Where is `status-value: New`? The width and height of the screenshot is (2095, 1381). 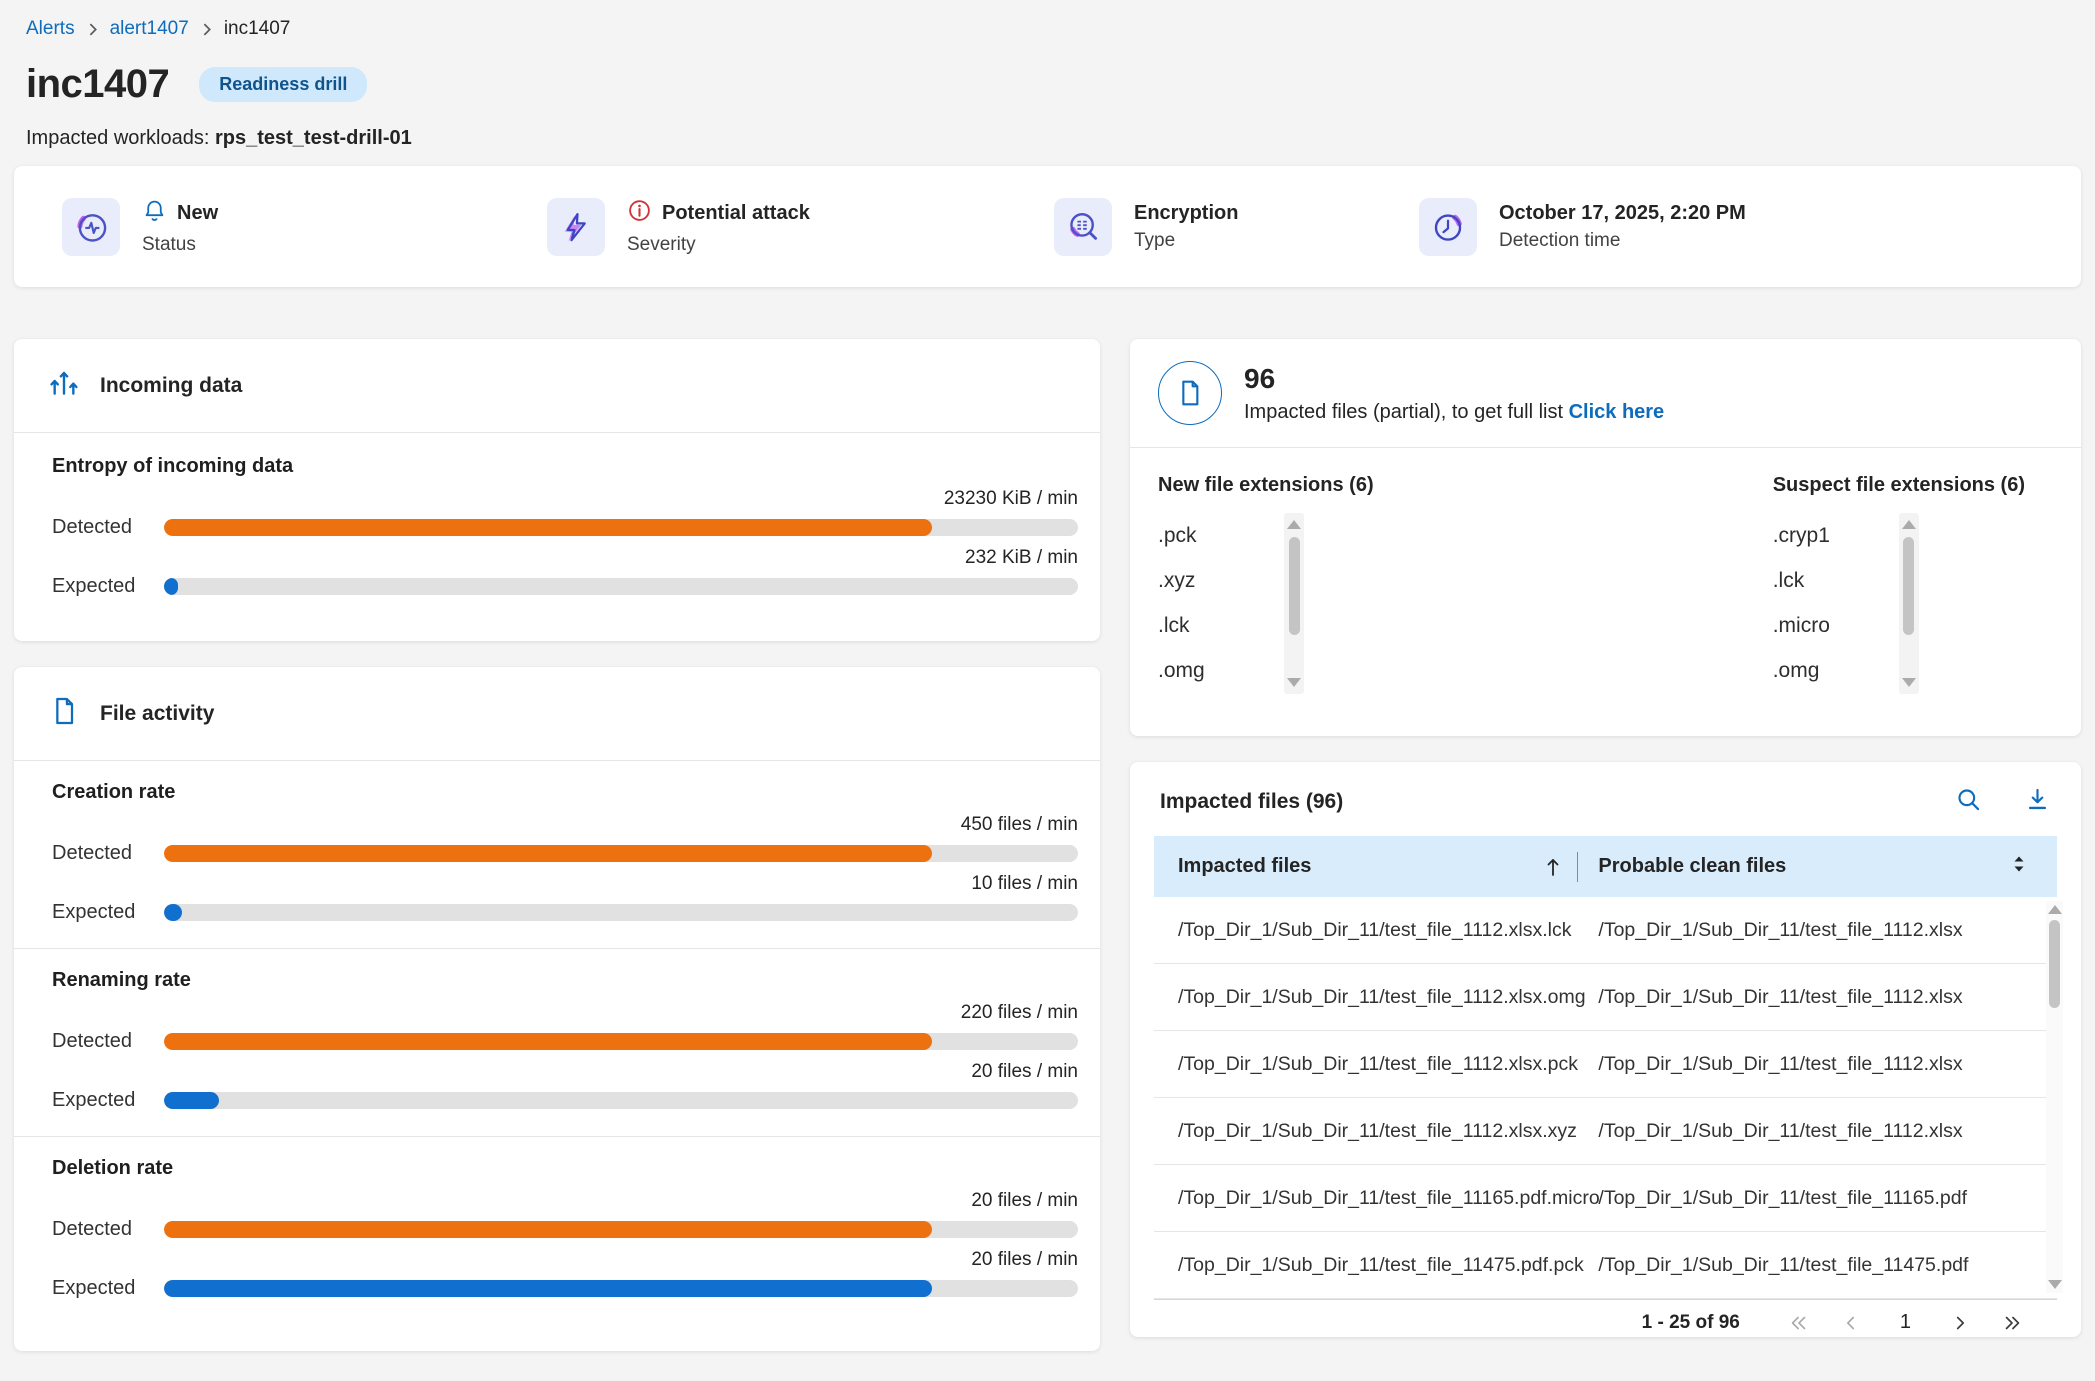
status-value: New is located at coordinates (198, 212).